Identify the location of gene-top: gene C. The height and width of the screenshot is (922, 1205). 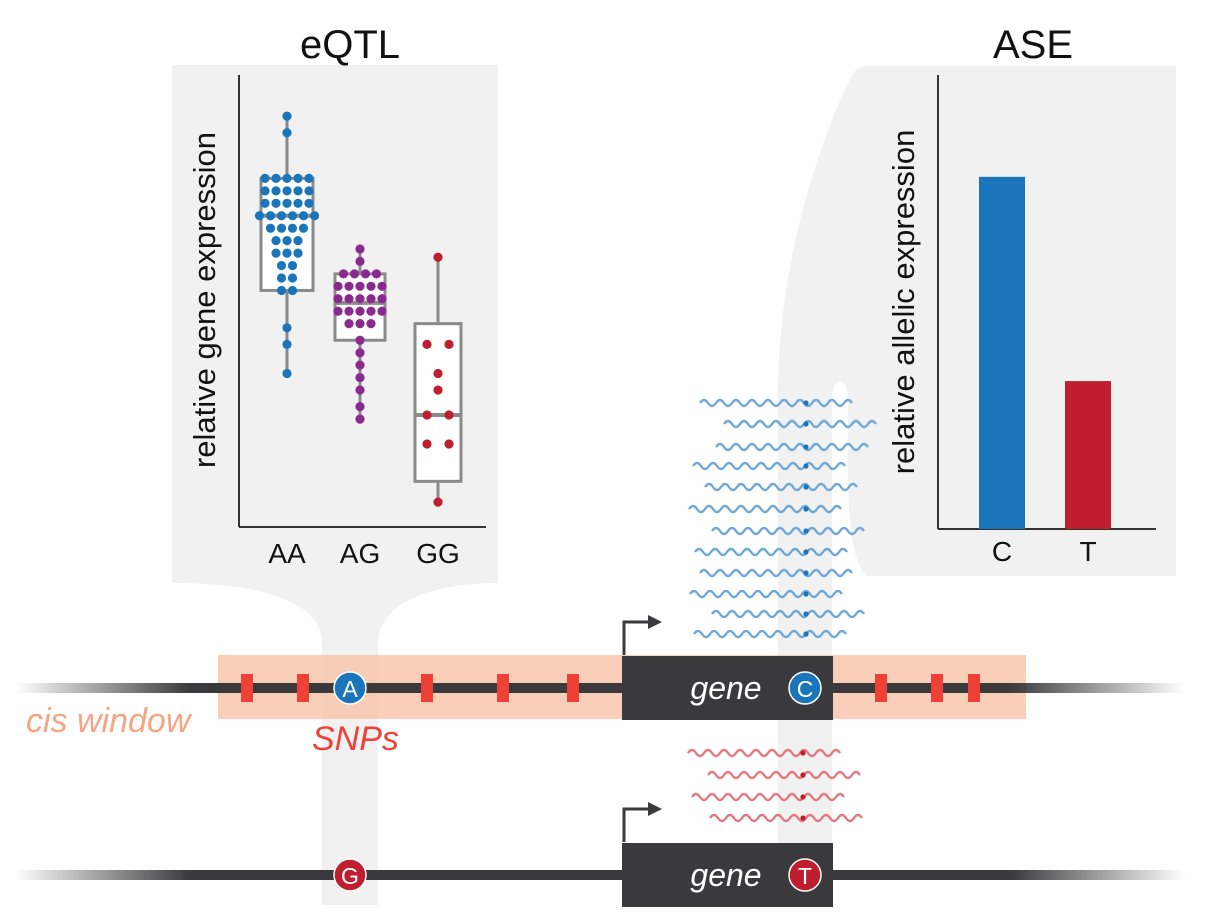
(727, 667).